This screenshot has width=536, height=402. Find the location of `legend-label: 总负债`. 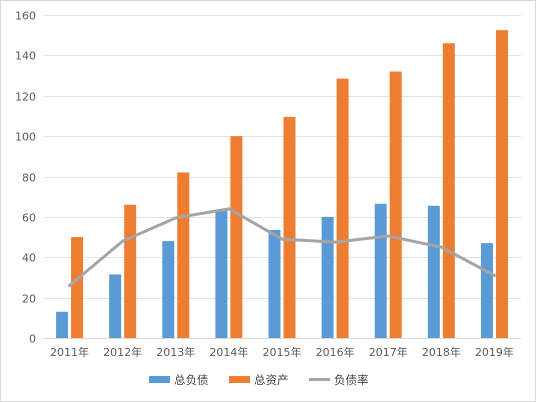

legend-label: 总负债 is located at coordinates (191, 380).